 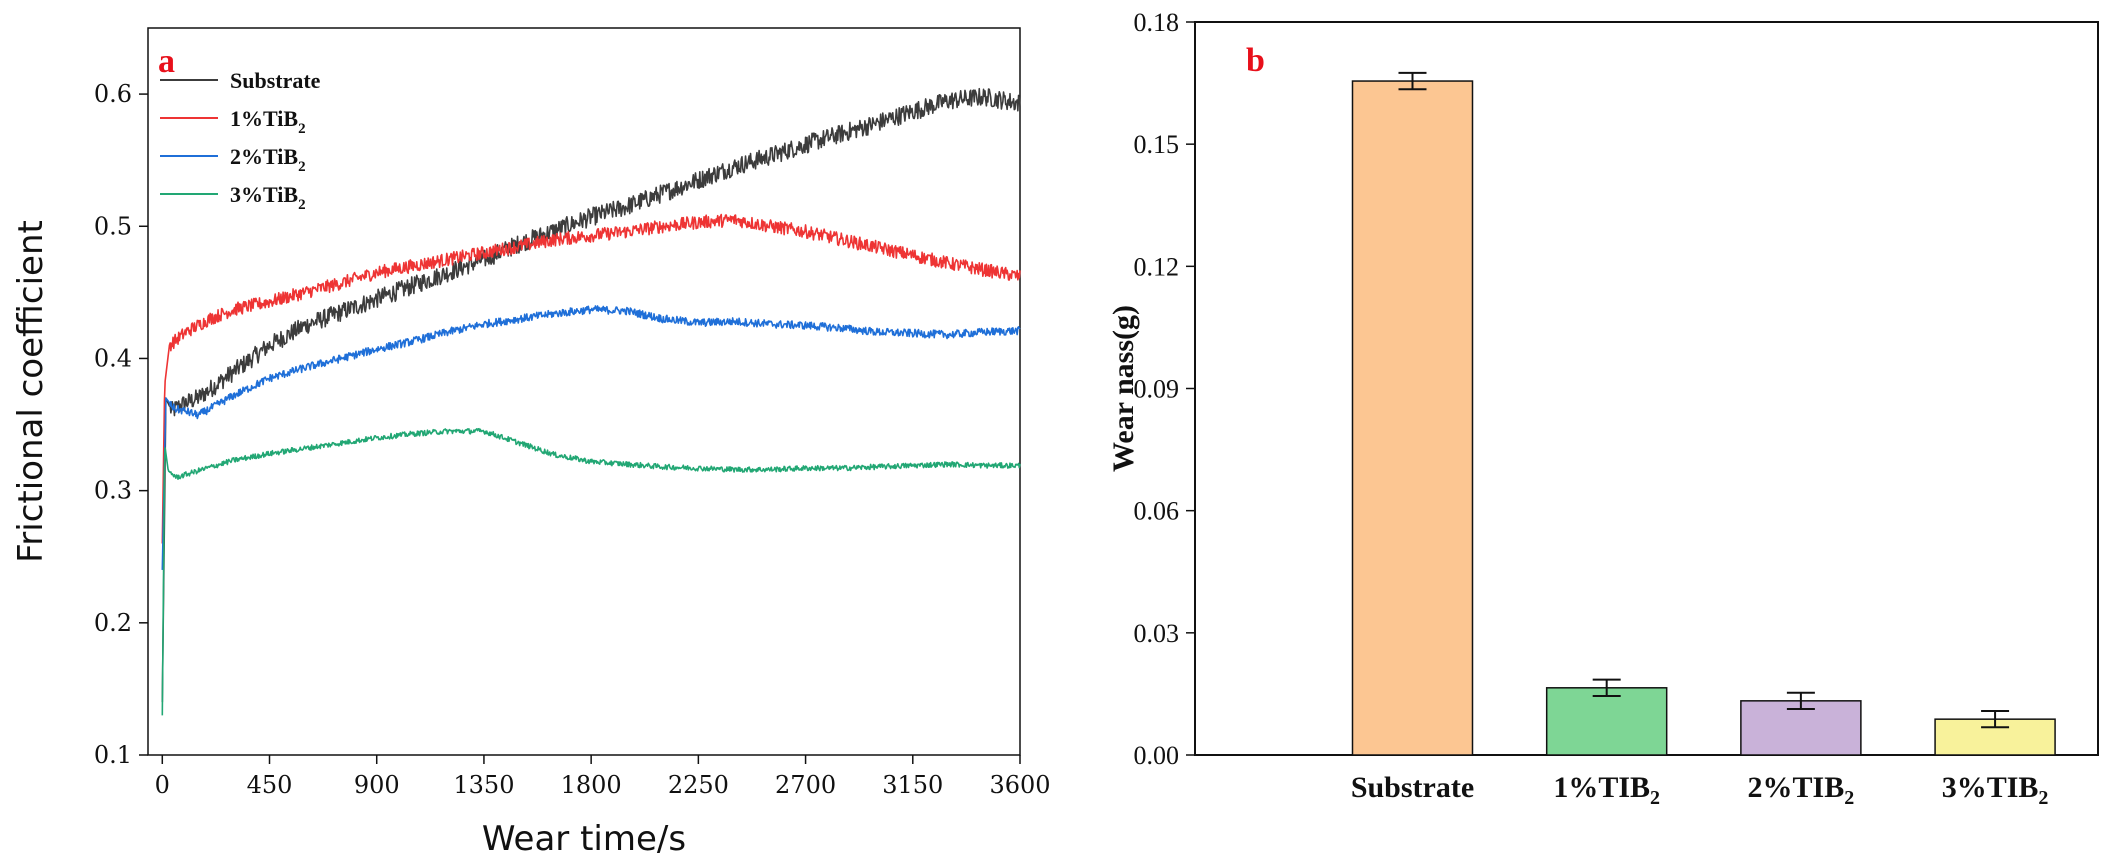 What do you see at coordinates (113, 226) in the screenshot?
I see `y-tick-label: 0.5` at bounding box center [113, 226].